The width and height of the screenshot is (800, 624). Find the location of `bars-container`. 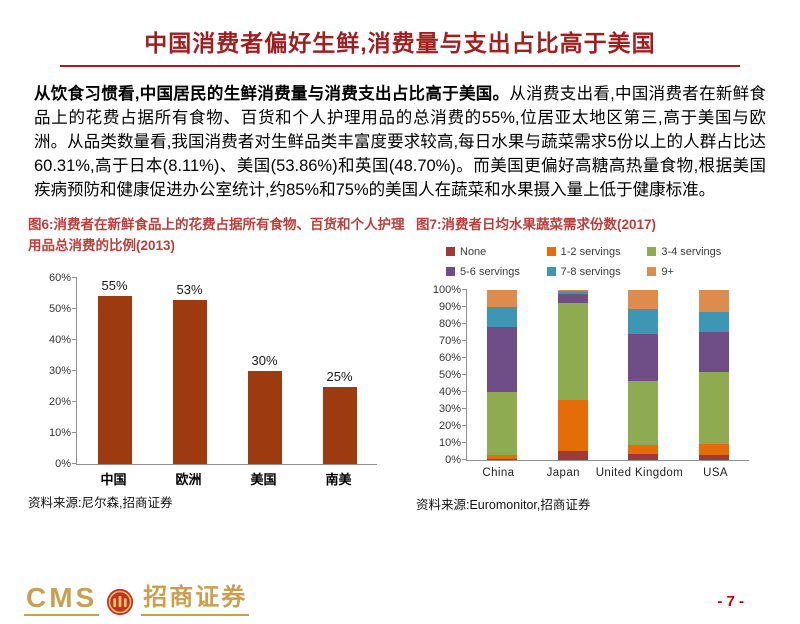

bars-container is located at coordinates (608, 374).